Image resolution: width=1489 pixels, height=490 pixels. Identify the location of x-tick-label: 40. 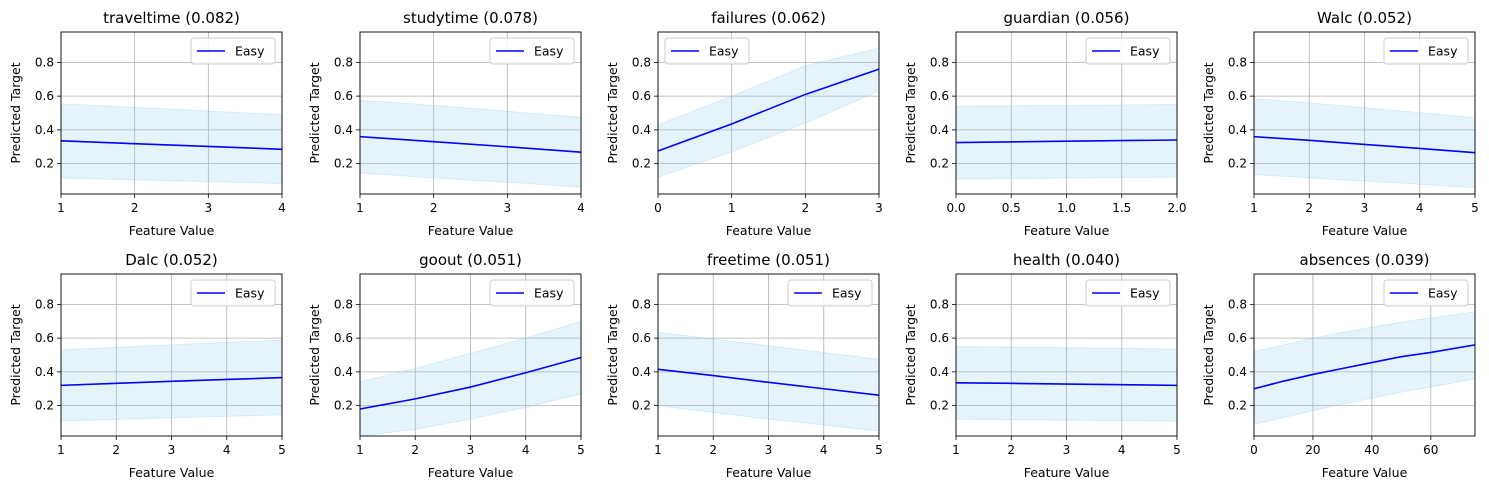
(1371, 450).